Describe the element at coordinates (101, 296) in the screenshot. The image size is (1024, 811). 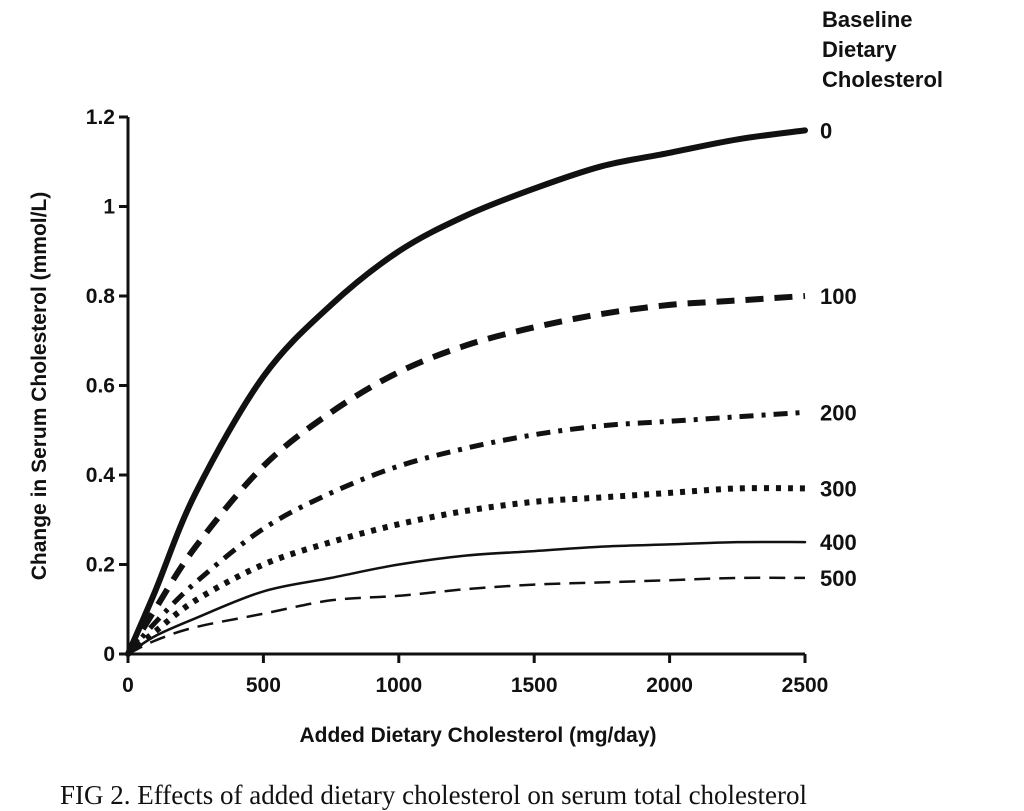
I see `y-tick-label: 0.8` at that location.